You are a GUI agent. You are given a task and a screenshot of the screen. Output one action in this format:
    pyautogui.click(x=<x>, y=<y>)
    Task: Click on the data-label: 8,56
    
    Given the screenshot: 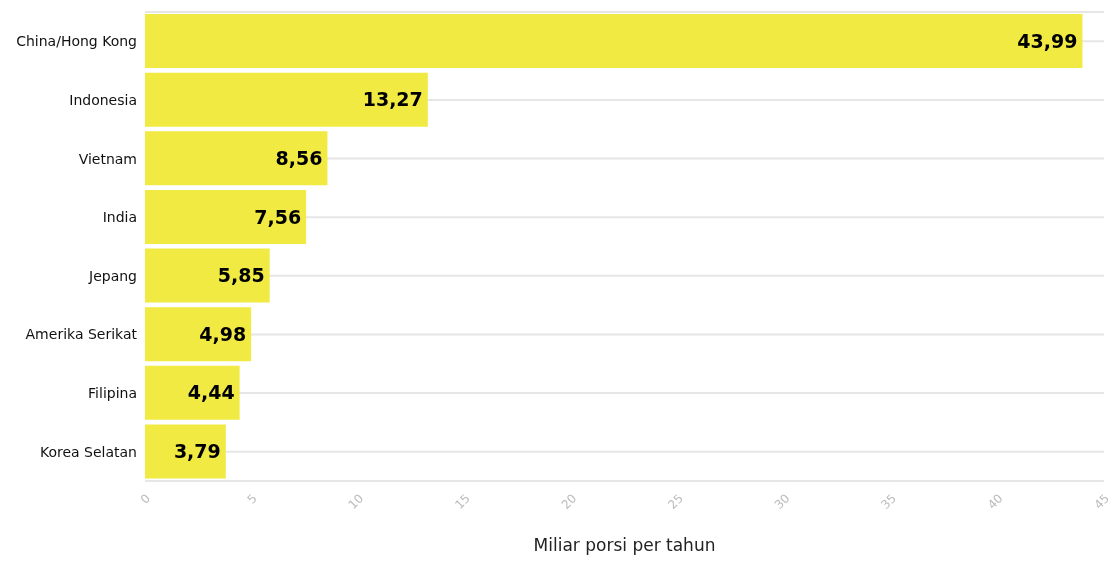 What is the action you would take?
    pyautogui.click(x=299, y=157)
    